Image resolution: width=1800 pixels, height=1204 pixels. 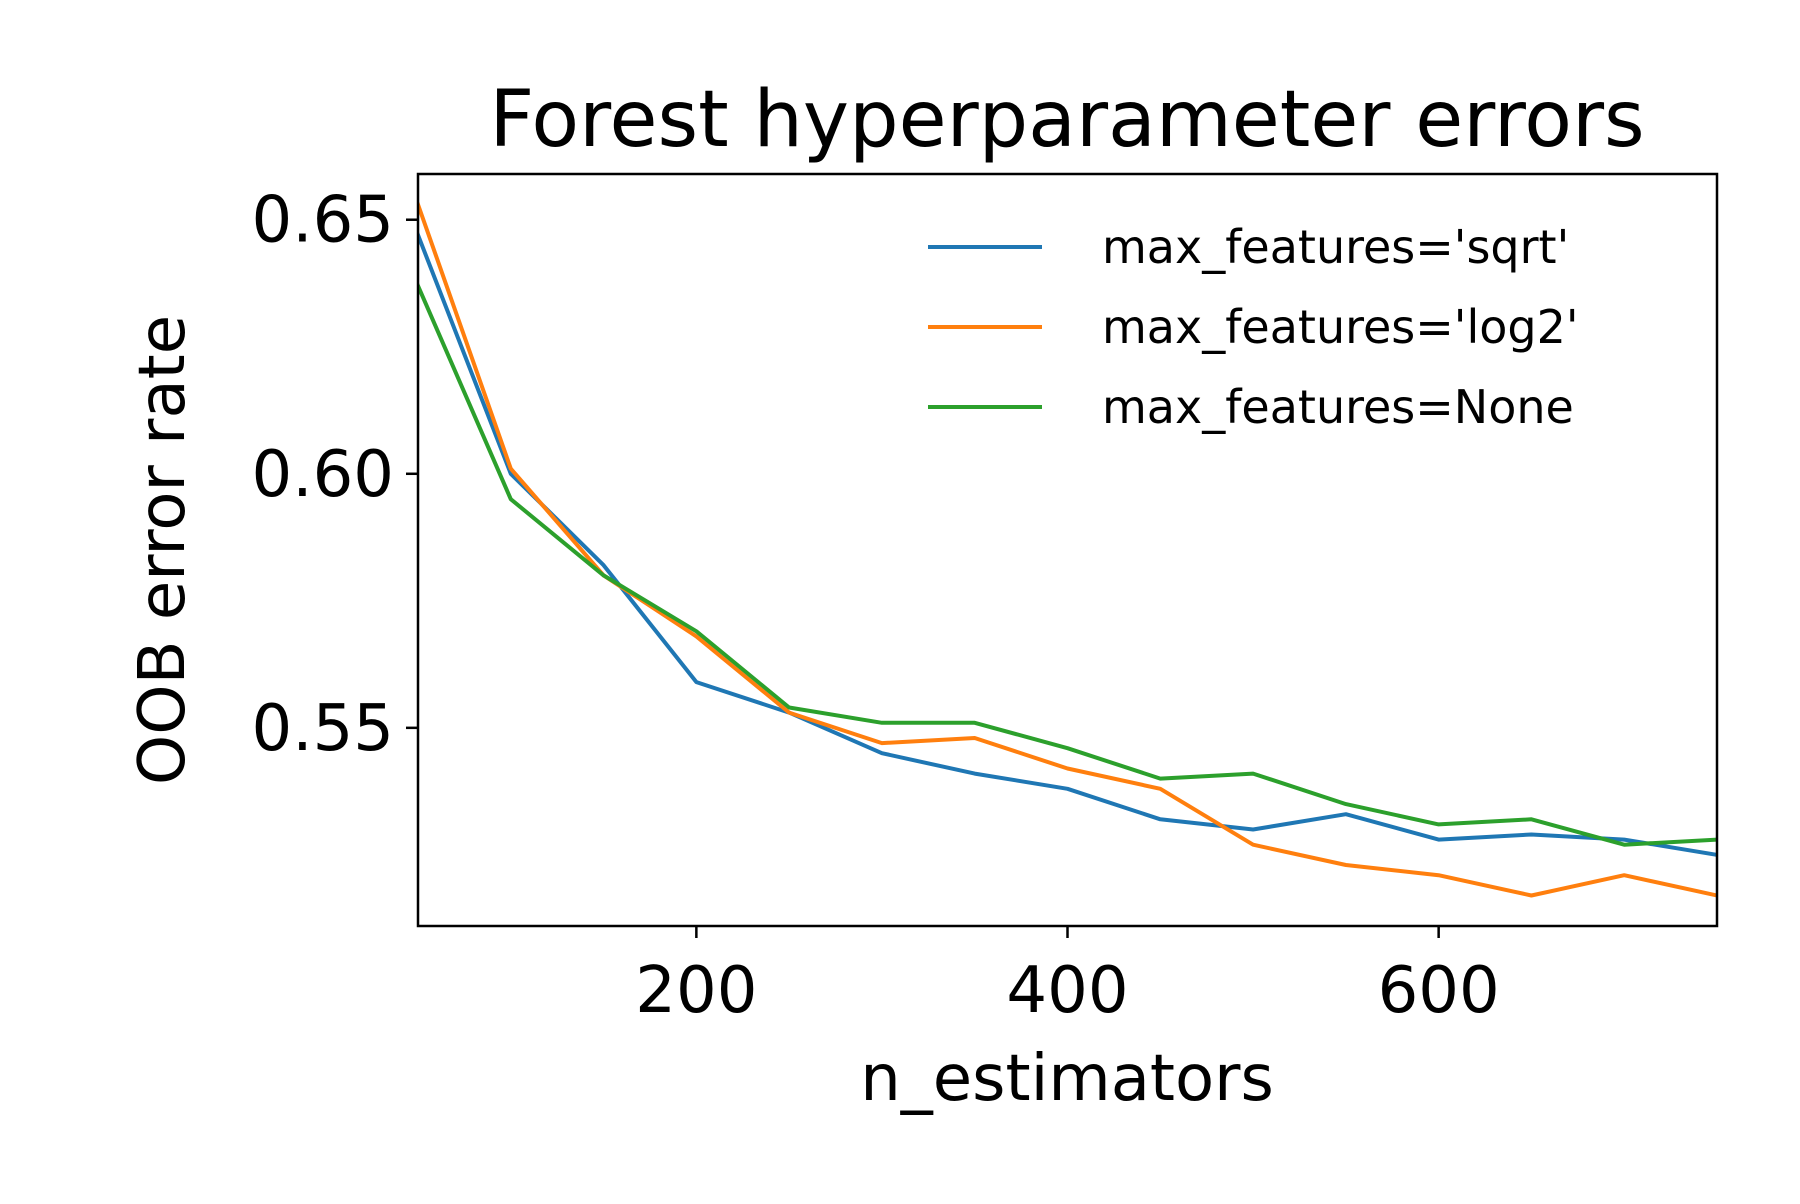 I want to click on y-tick-label: 0.55, so click(x=323, y=729).